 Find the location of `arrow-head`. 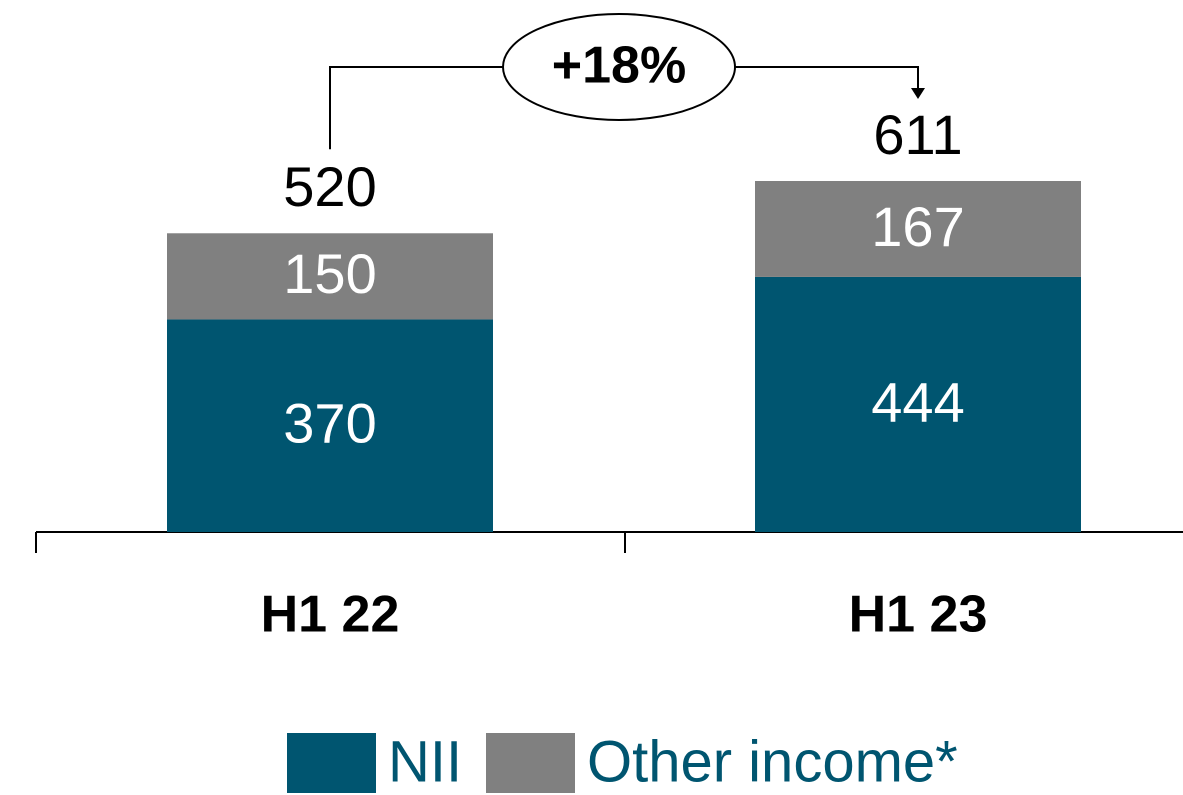

arrow-head is located at coordinates (918, 93).